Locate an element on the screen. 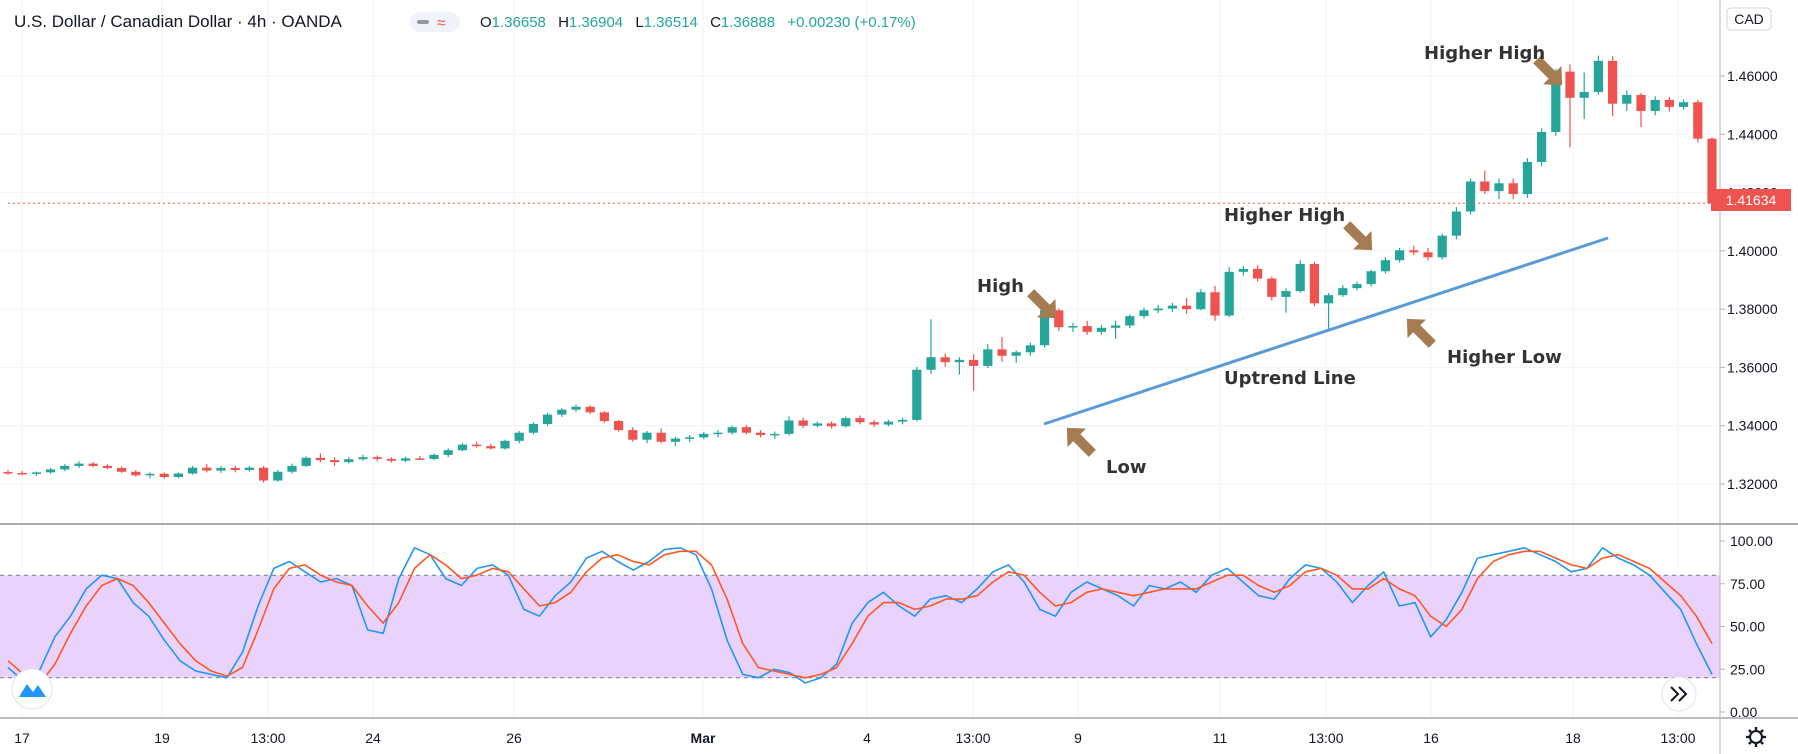 This screenshot has height=754, width=1798. scroll-to-realtime-button is located at coordinates (1679, 694).